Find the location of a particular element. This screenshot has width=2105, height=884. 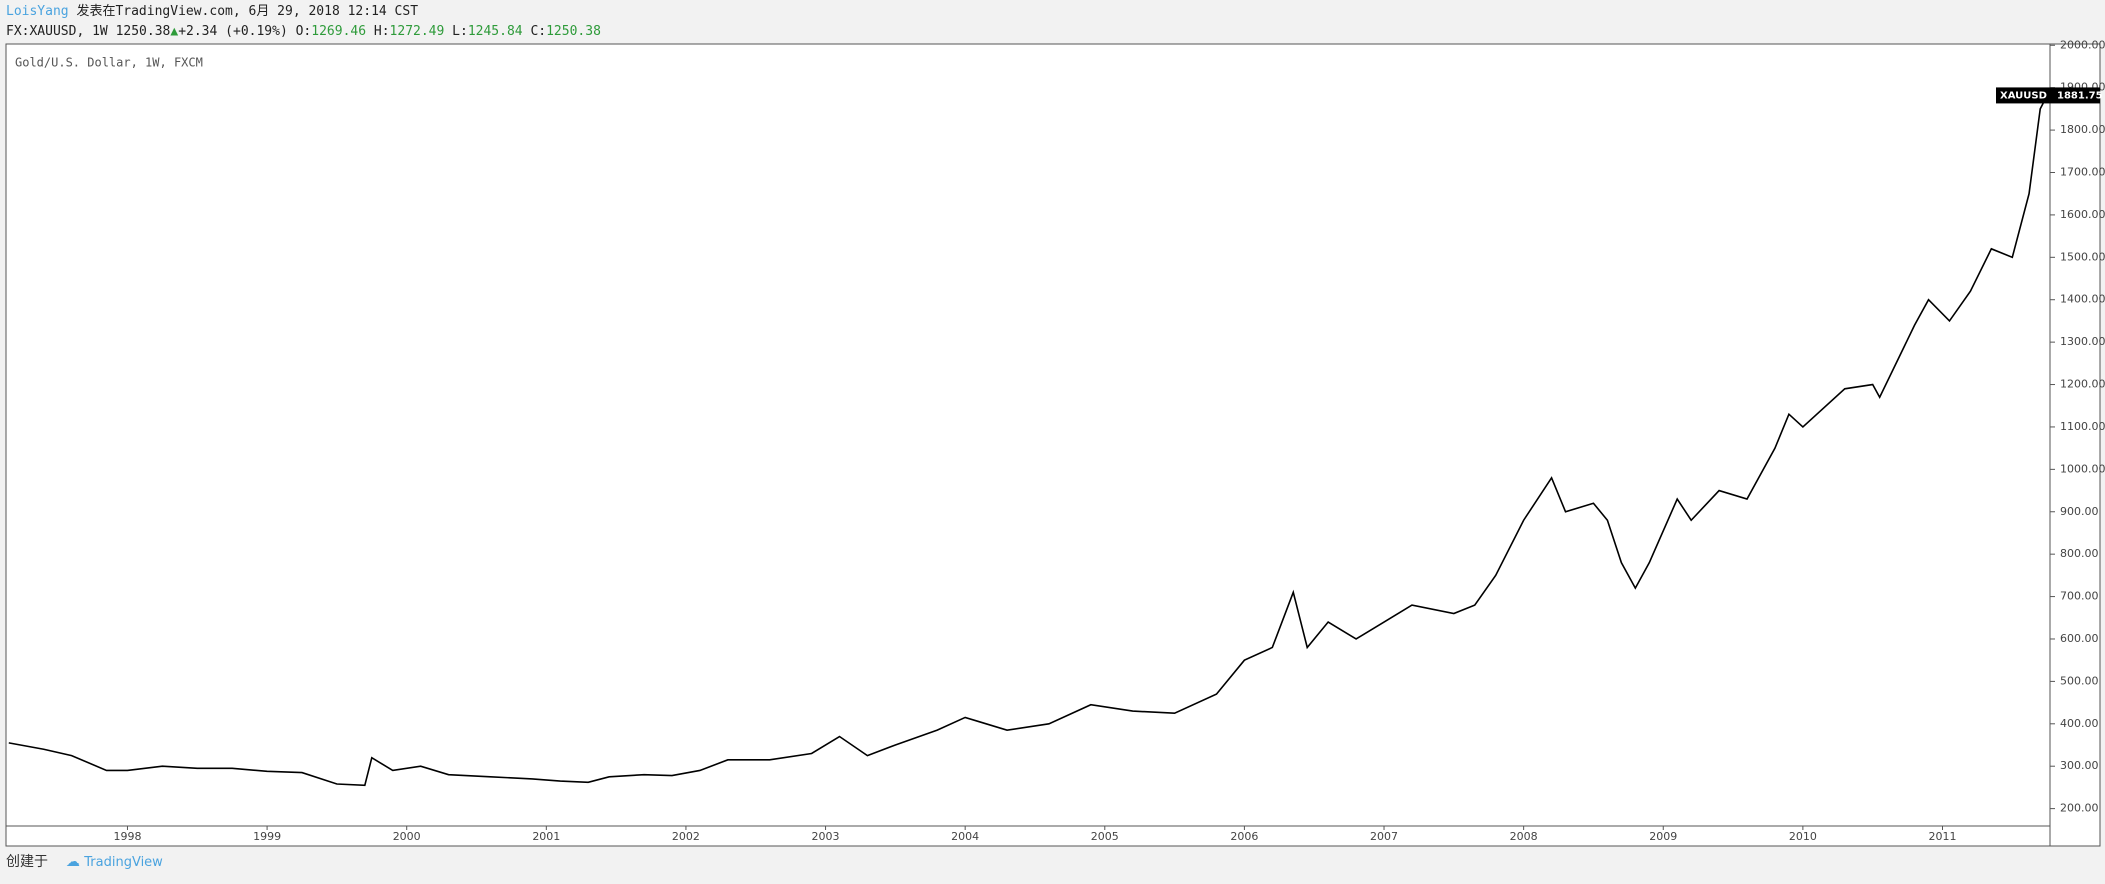

y-tick-label: 1600.00 is located at coordinates (2082, 214).